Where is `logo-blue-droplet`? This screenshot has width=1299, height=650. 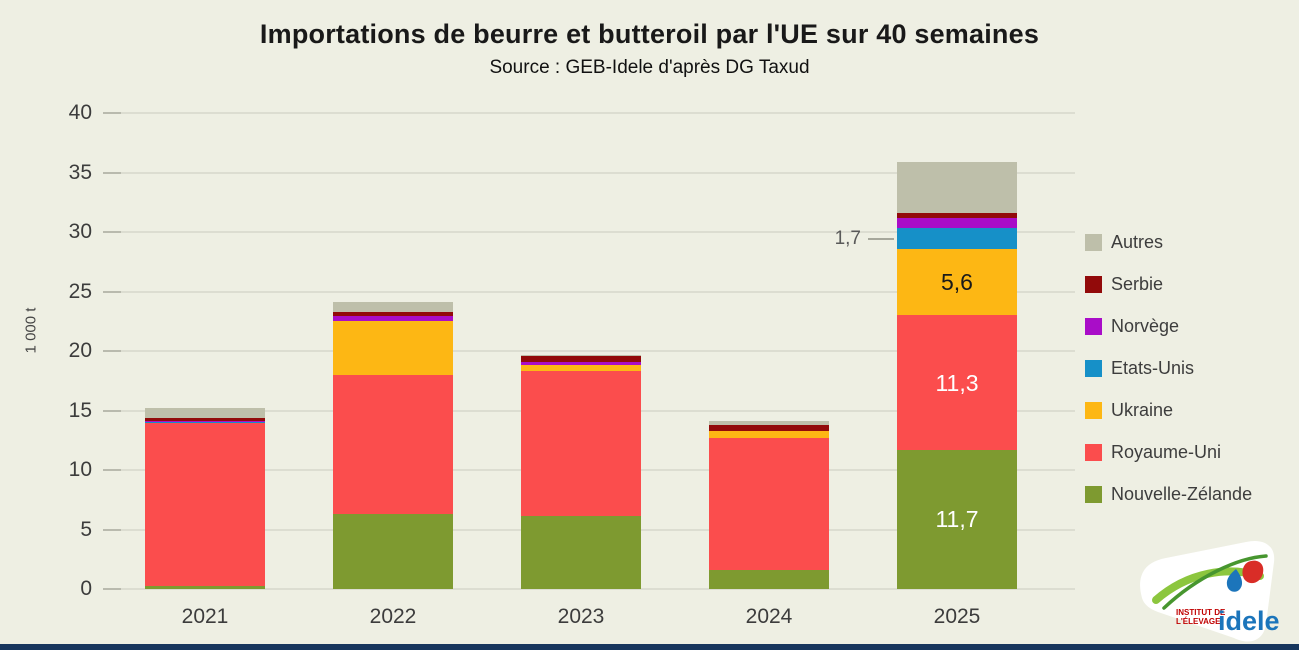 logo-blue-droplet is located at coordinates (1234, 580).